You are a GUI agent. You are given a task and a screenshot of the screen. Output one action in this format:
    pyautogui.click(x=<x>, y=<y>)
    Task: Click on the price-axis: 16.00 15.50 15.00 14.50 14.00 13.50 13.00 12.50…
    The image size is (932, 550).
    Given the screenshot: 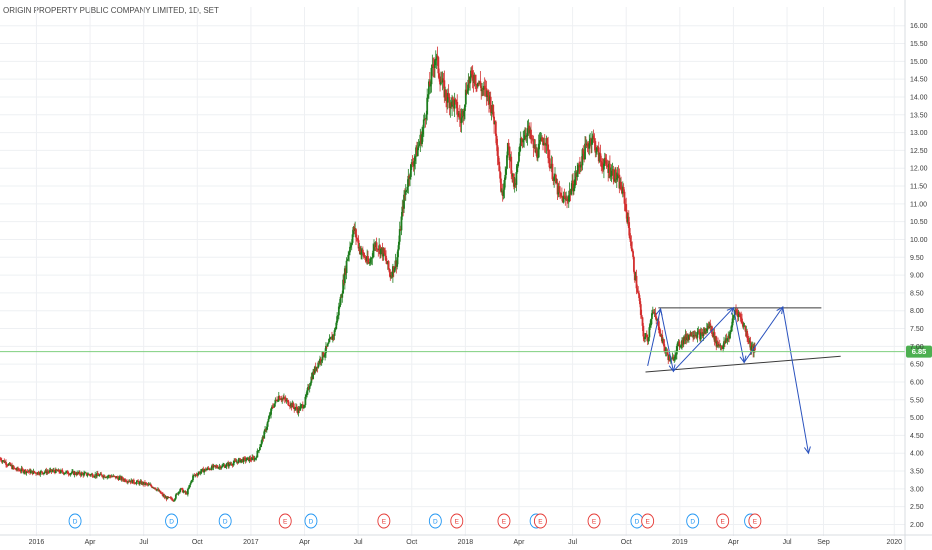 What is the action you would take?
    pyautogui.click(x=916, y=275)
    